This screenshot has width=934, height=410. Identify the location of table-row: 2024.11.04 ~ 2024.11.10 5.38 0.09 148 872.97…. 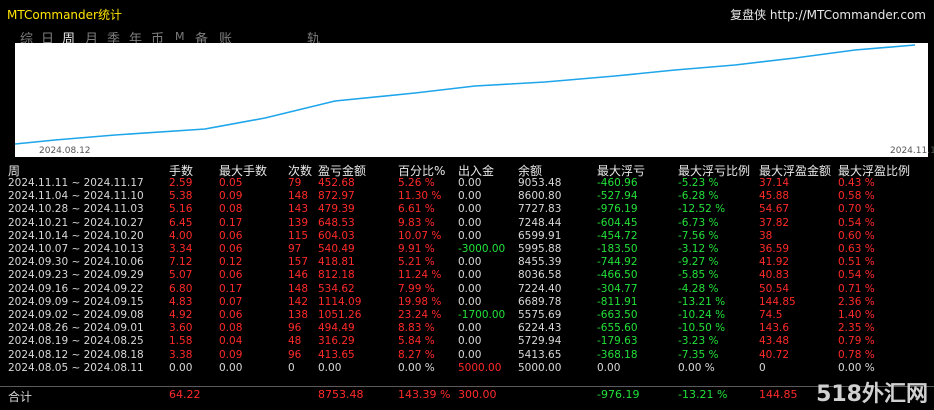
(467, 196).